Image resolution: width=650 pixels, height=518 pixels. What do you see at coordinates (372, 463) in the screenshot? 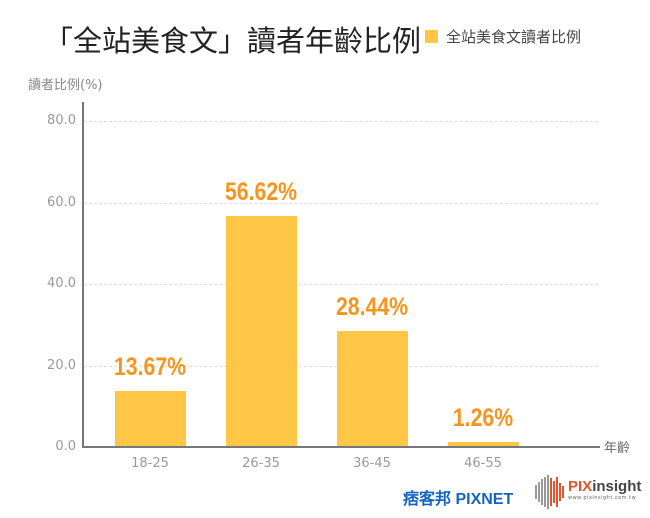
I see `x-tick-label: 36-45` at bounding box center [372, 463].